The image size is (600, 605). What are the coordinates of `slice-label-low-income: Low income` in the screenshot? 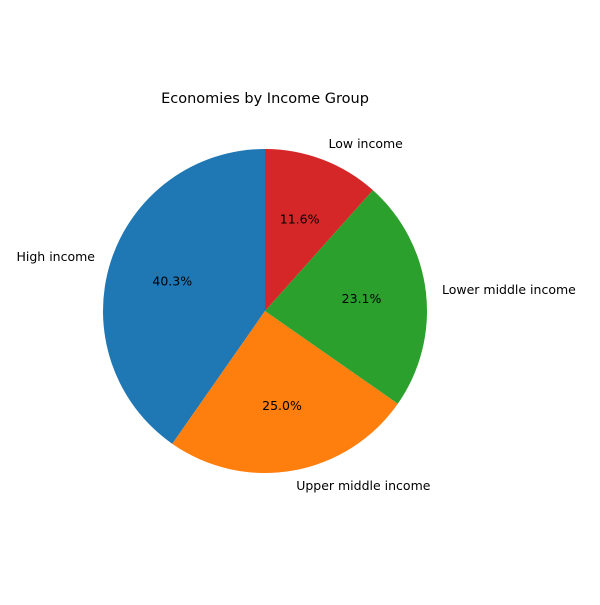 It's located at (366, 143).